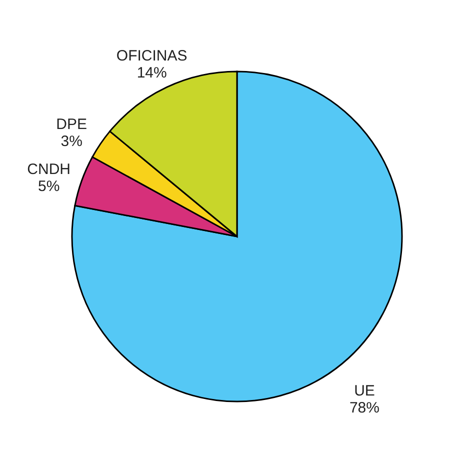 The height and width of the screenshot is (473, 474). Describe the element at coordinates (364, 408) in the screenshot. I see `data-label: 78%` at that location.